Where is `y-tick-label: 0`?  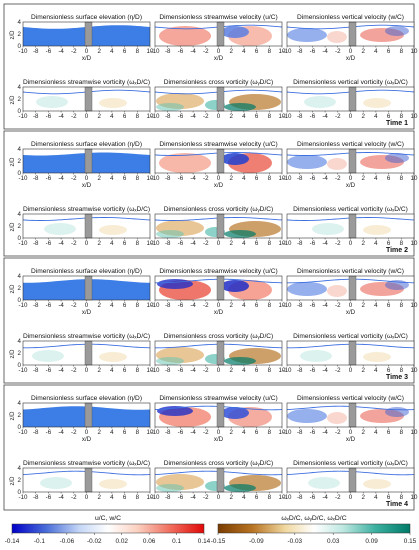
y-tick-label: 0 is located at coordinates (20, 492).